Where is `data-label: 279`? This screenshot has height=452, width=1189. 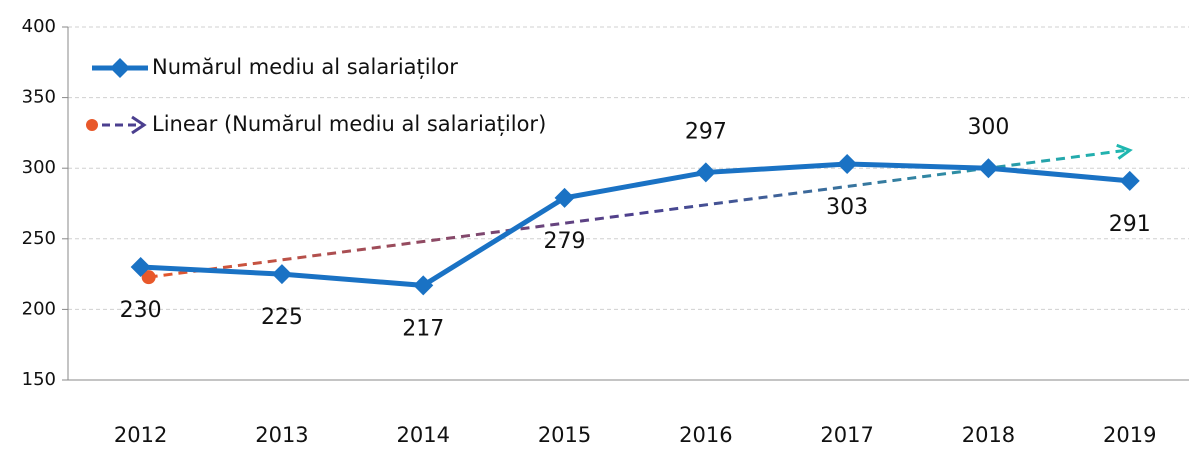 data-label: 279 is located at coordinates (565, 241).